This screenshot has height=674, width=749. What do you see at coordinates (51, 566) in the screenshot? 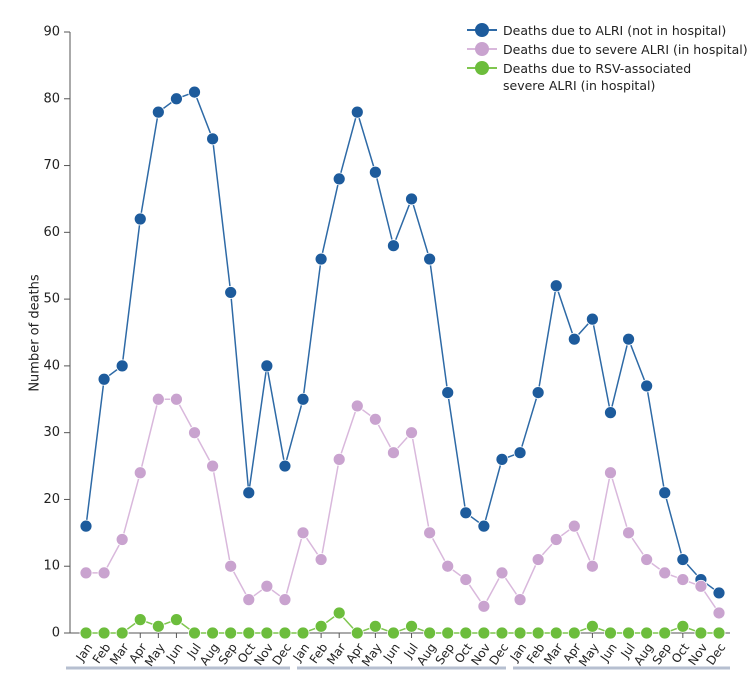
I see `y-tick-label: 10` at bounding box center [51, 566].